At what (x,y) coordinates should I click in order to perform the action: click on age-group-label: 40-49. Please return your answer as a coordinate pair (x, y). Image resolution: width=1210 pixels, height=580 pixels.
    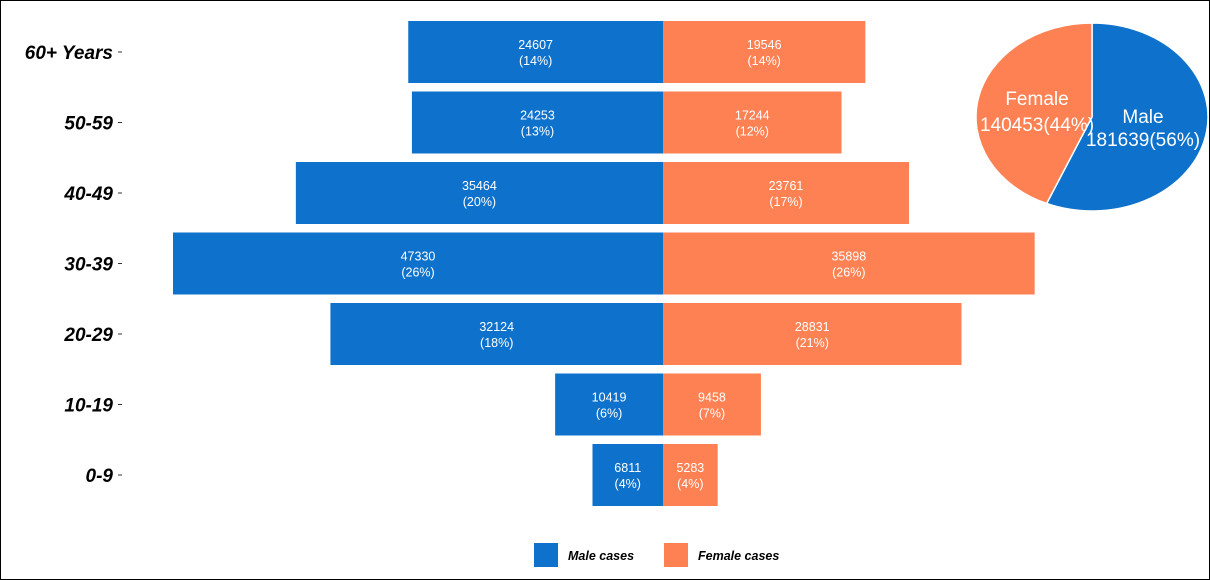
    Looking at the image, I should click on (88, 194).